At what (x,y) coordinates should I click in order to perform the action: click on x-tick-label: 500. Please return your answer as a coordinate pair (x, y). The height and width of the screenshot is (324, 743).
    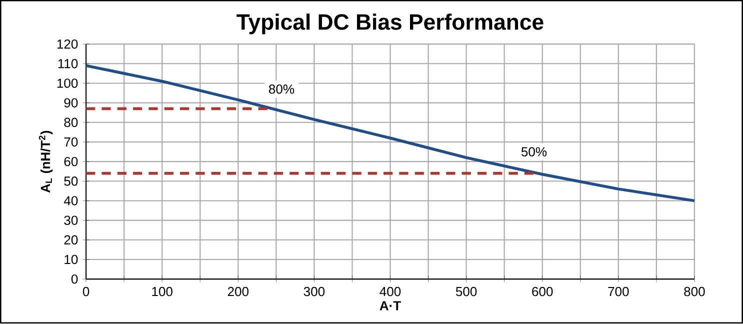
    Looking at the image, I should click on (466, 291).